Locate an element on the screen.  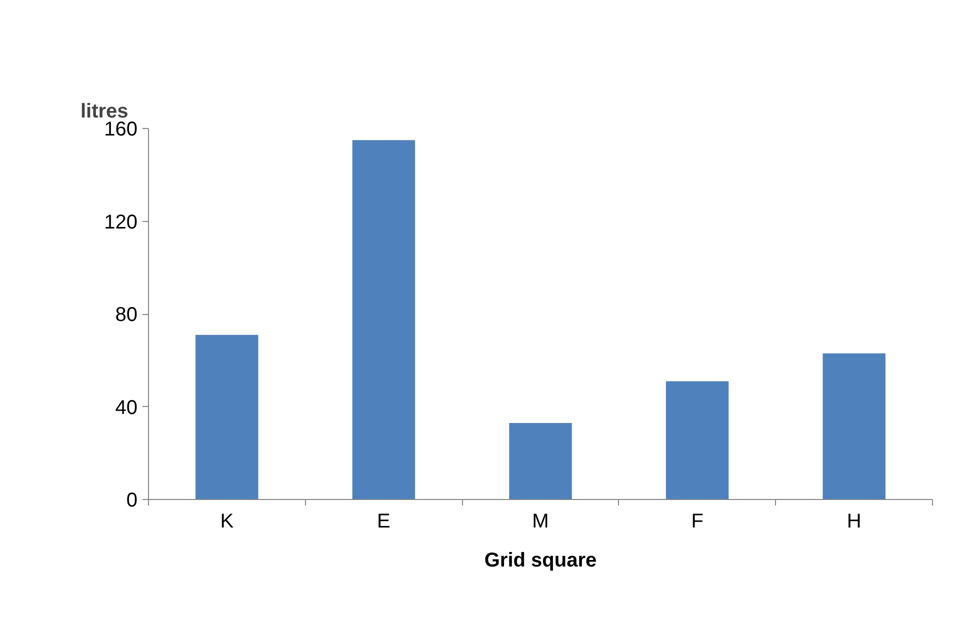
y-tick-label: 80 is located at coordinates (126, 315).